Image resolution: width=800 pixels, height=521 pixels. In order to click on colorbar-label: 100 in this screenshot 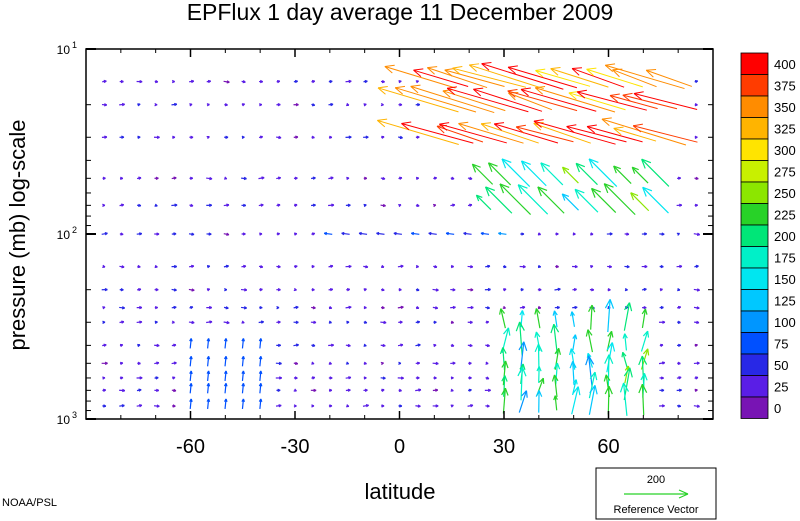, I will do `click(785, 322)`.